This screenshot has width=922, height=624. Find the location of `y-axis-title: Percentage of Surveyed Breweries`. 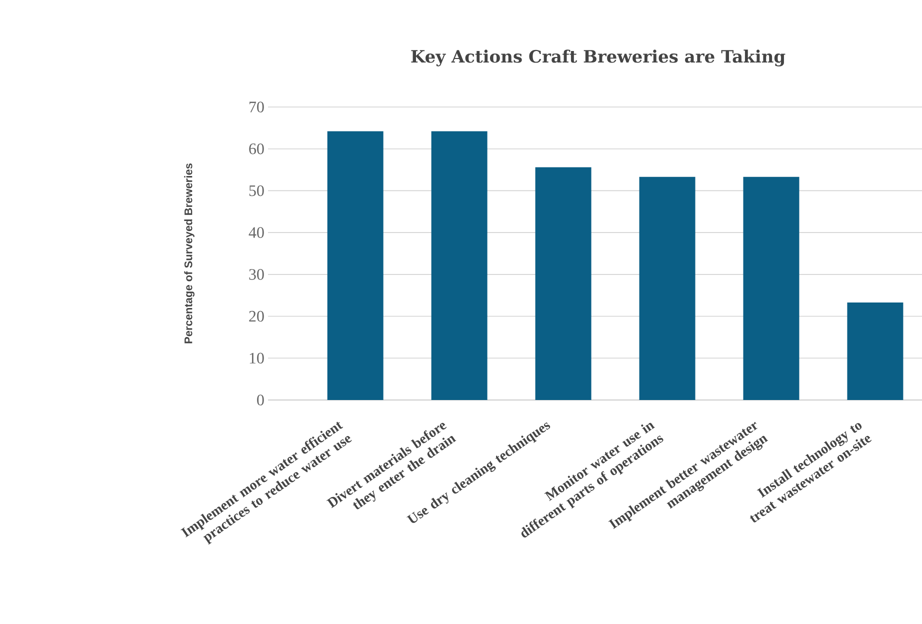

y-axis-title: Percentage of Surveyed Breweries is located at coordinates (189, 253).